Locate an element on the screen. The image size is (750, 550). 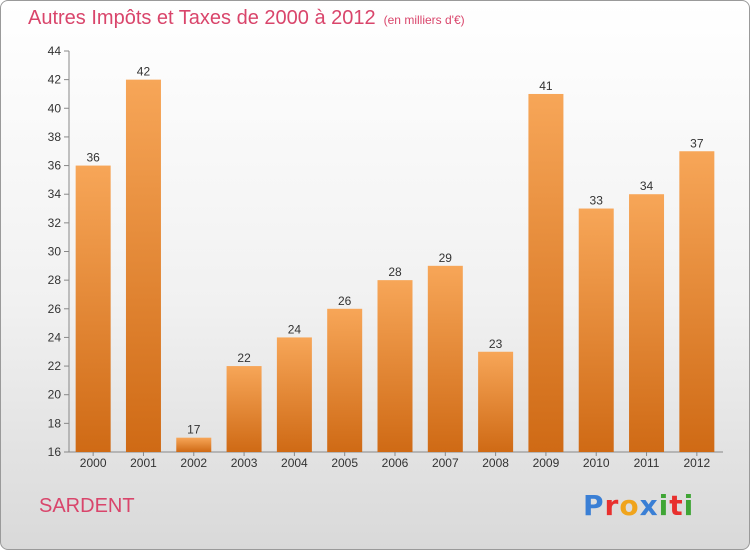
x-tick-label: 2009 is located at coordinates (546, 463).